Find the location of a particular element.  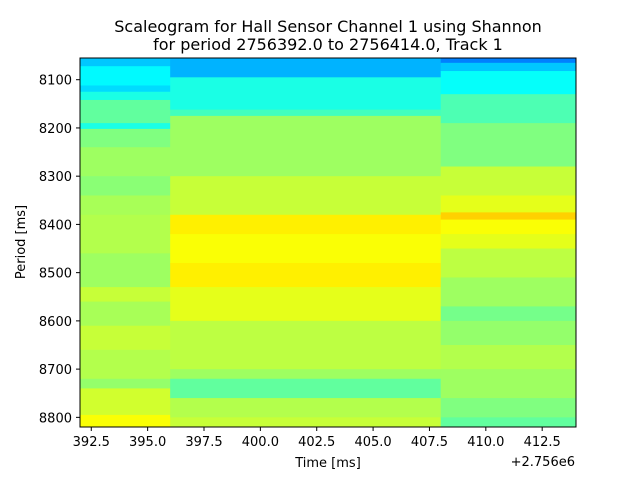

heatmap-cell-c0-b9 is located at coordinates (125, 205).